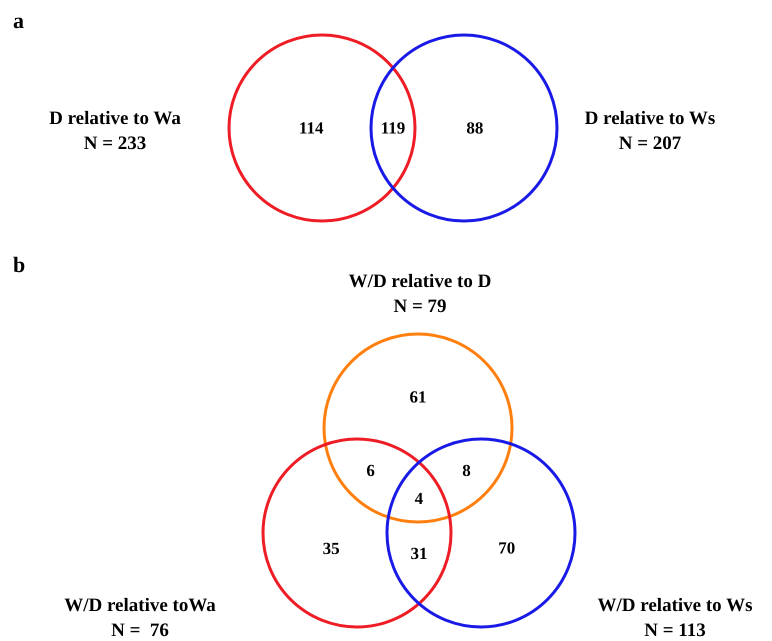 The image size is (772, 641). I want to click on text: a, so click(18, 20).